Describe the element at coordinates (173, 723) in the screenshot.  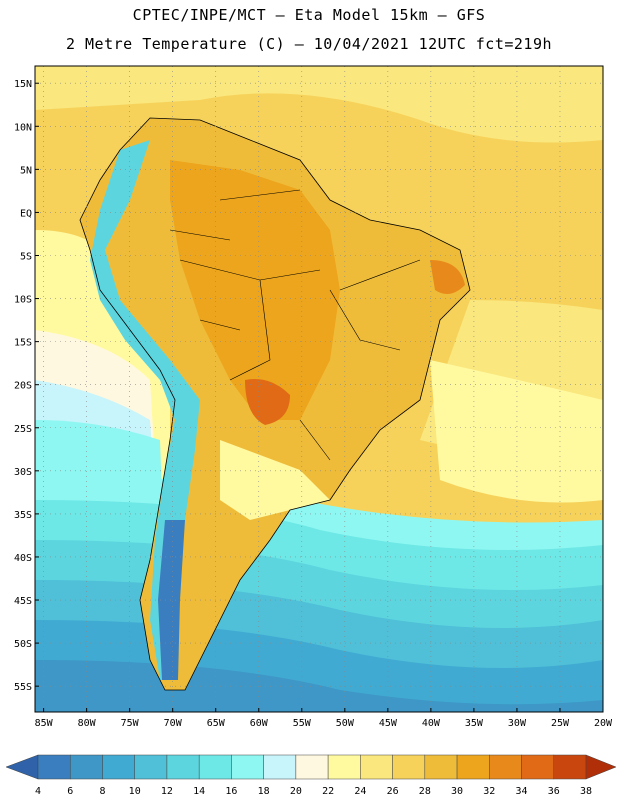
I see `lon-tick-label: 70W` at that location.